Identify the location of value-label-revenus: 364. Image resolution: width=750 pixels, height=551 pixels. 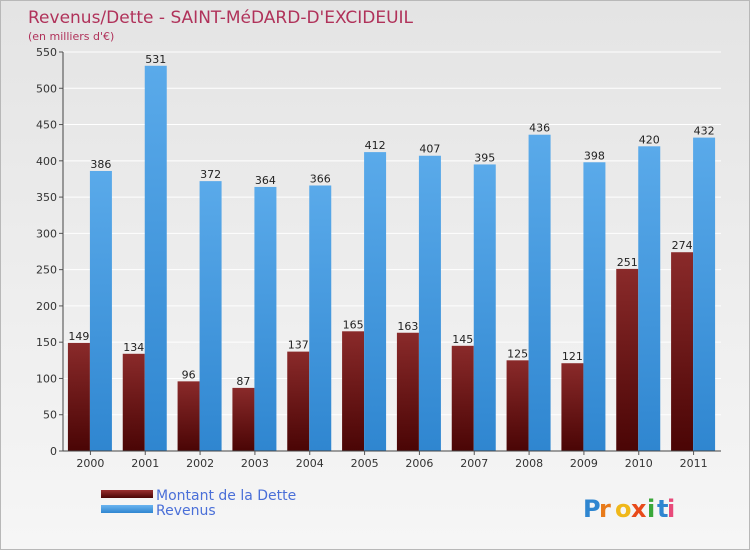
(265, 180).